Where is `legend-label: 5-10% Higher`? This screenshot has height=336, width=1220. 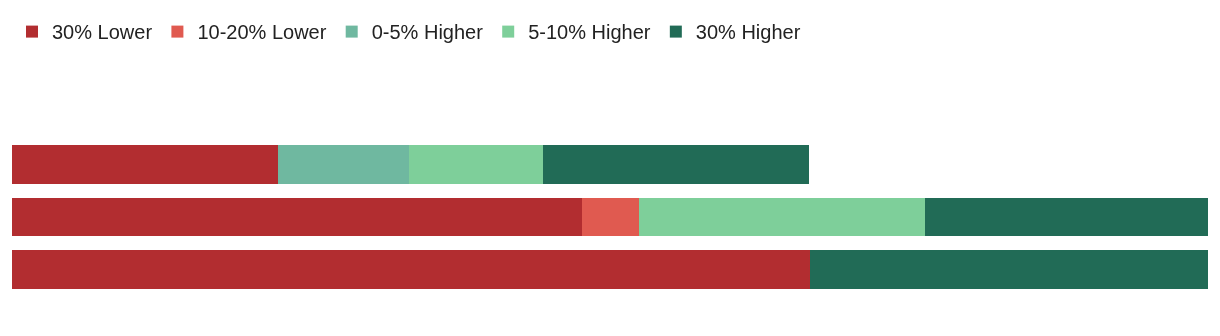 legend-label: 5-10% Higher is located at coordinates (589, 32).